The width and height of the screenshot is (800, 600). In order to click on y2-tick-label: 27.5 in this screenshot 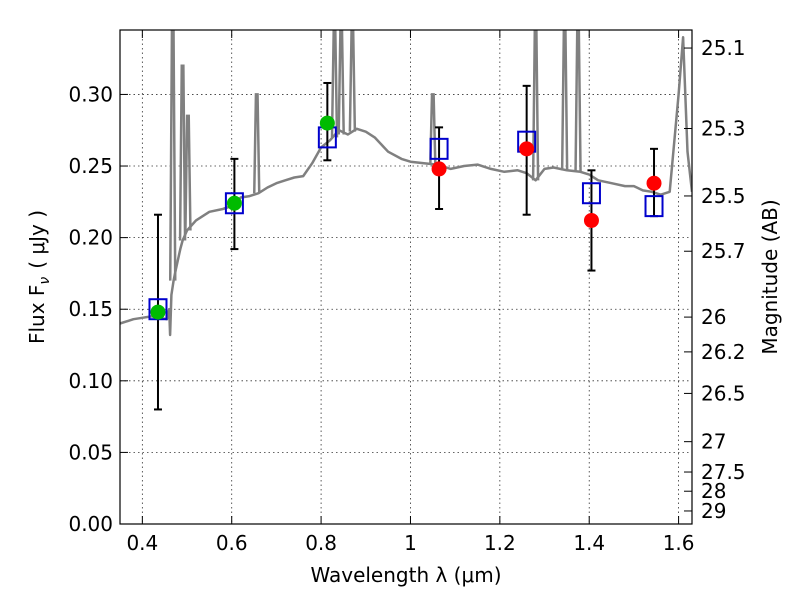, I will do `click(723, 472)`.